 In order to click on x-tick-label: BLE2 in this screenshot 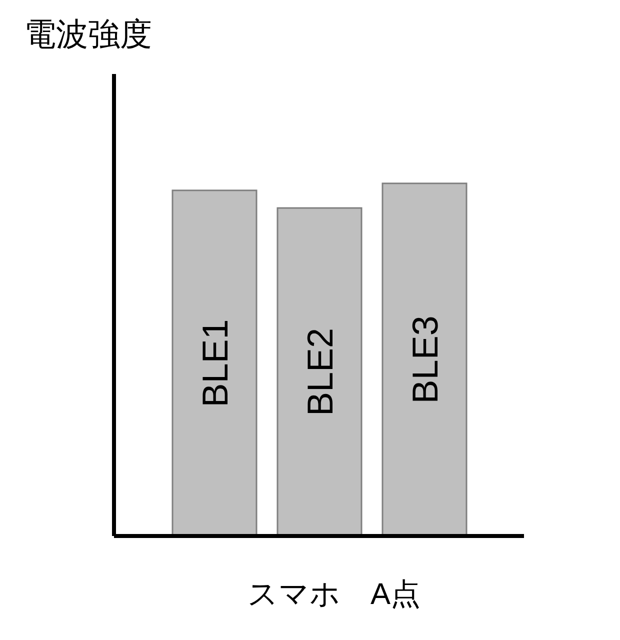, I will do `click(319, 372)`.